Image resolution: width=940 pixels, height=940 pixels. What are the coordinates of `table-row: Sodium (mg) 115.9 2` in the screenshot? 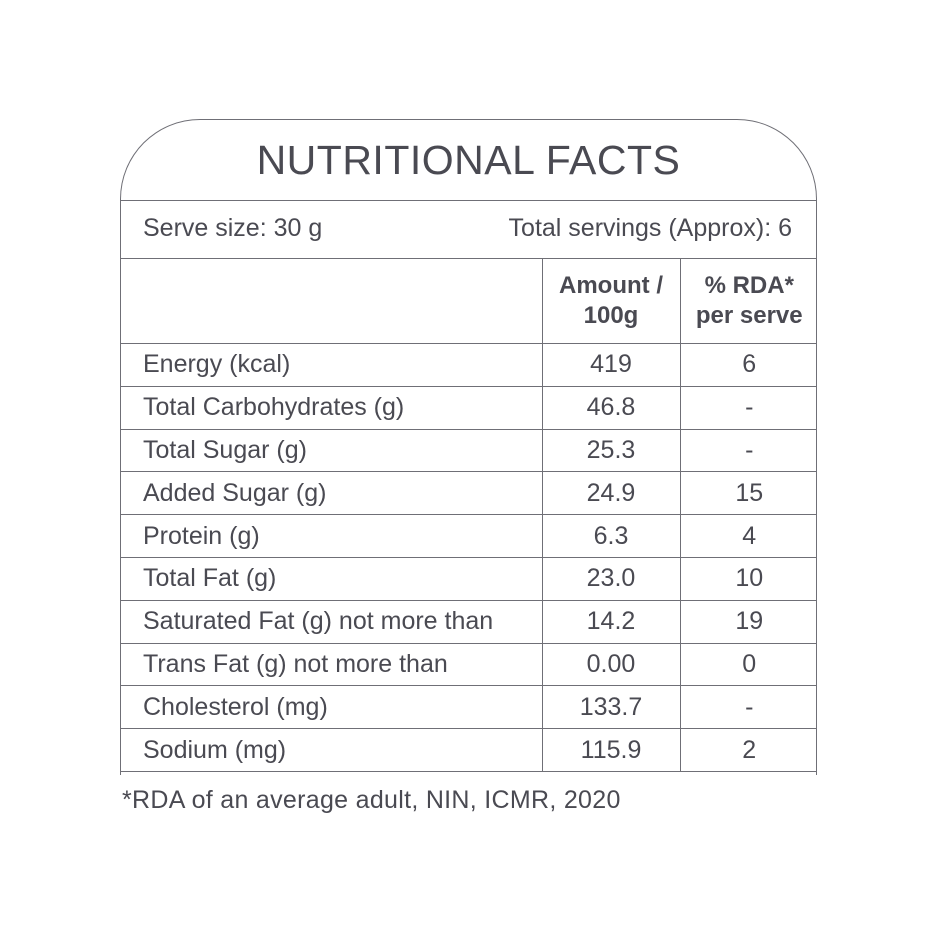 It's located at (468, 750).